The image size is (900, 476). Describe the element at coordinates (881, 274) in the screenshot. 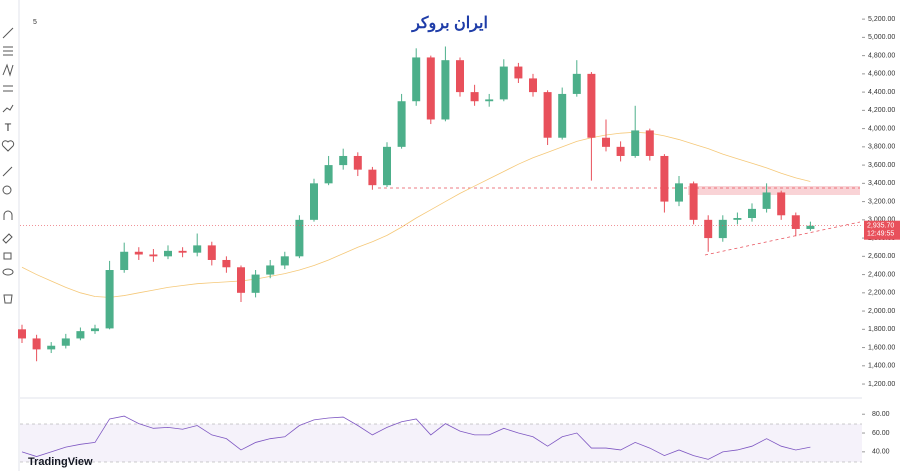

I see `price-label: 2,400.00` at that location.